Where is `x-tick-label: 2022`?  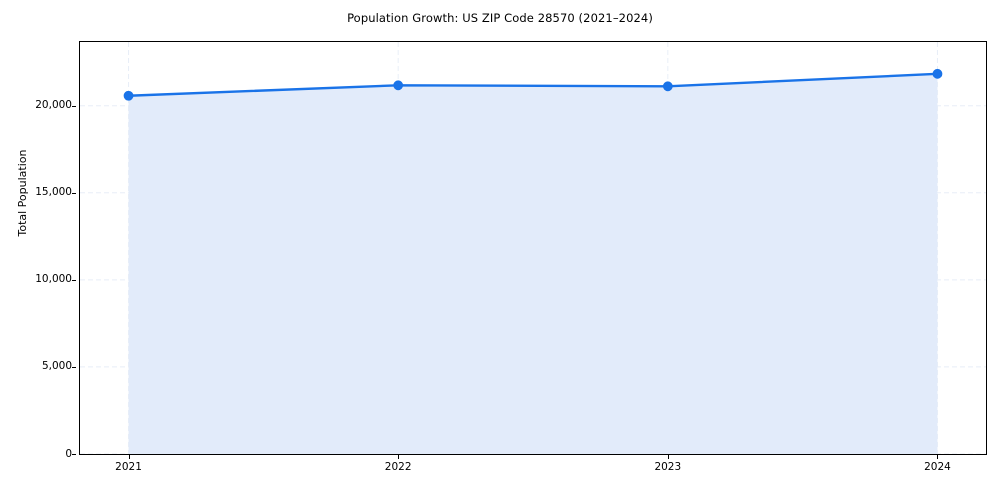 x-tick-label: 2022 is located at coordinates (398, 467).